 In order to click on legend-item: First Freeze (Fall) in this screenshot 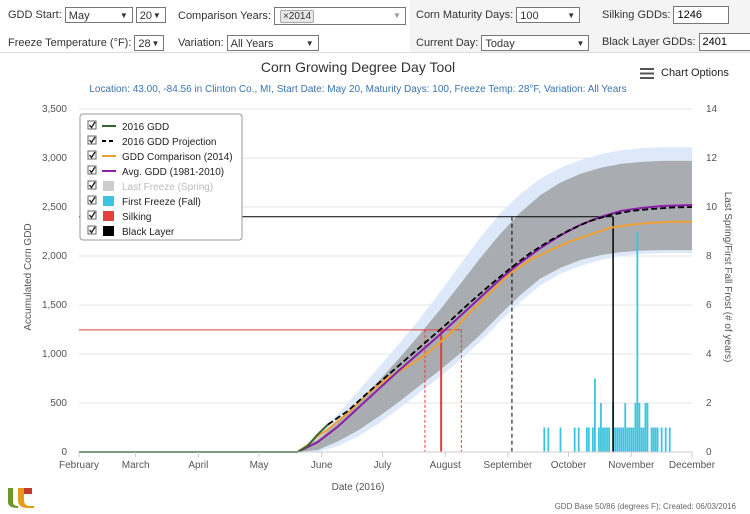, I will do `click(144, 201)`.